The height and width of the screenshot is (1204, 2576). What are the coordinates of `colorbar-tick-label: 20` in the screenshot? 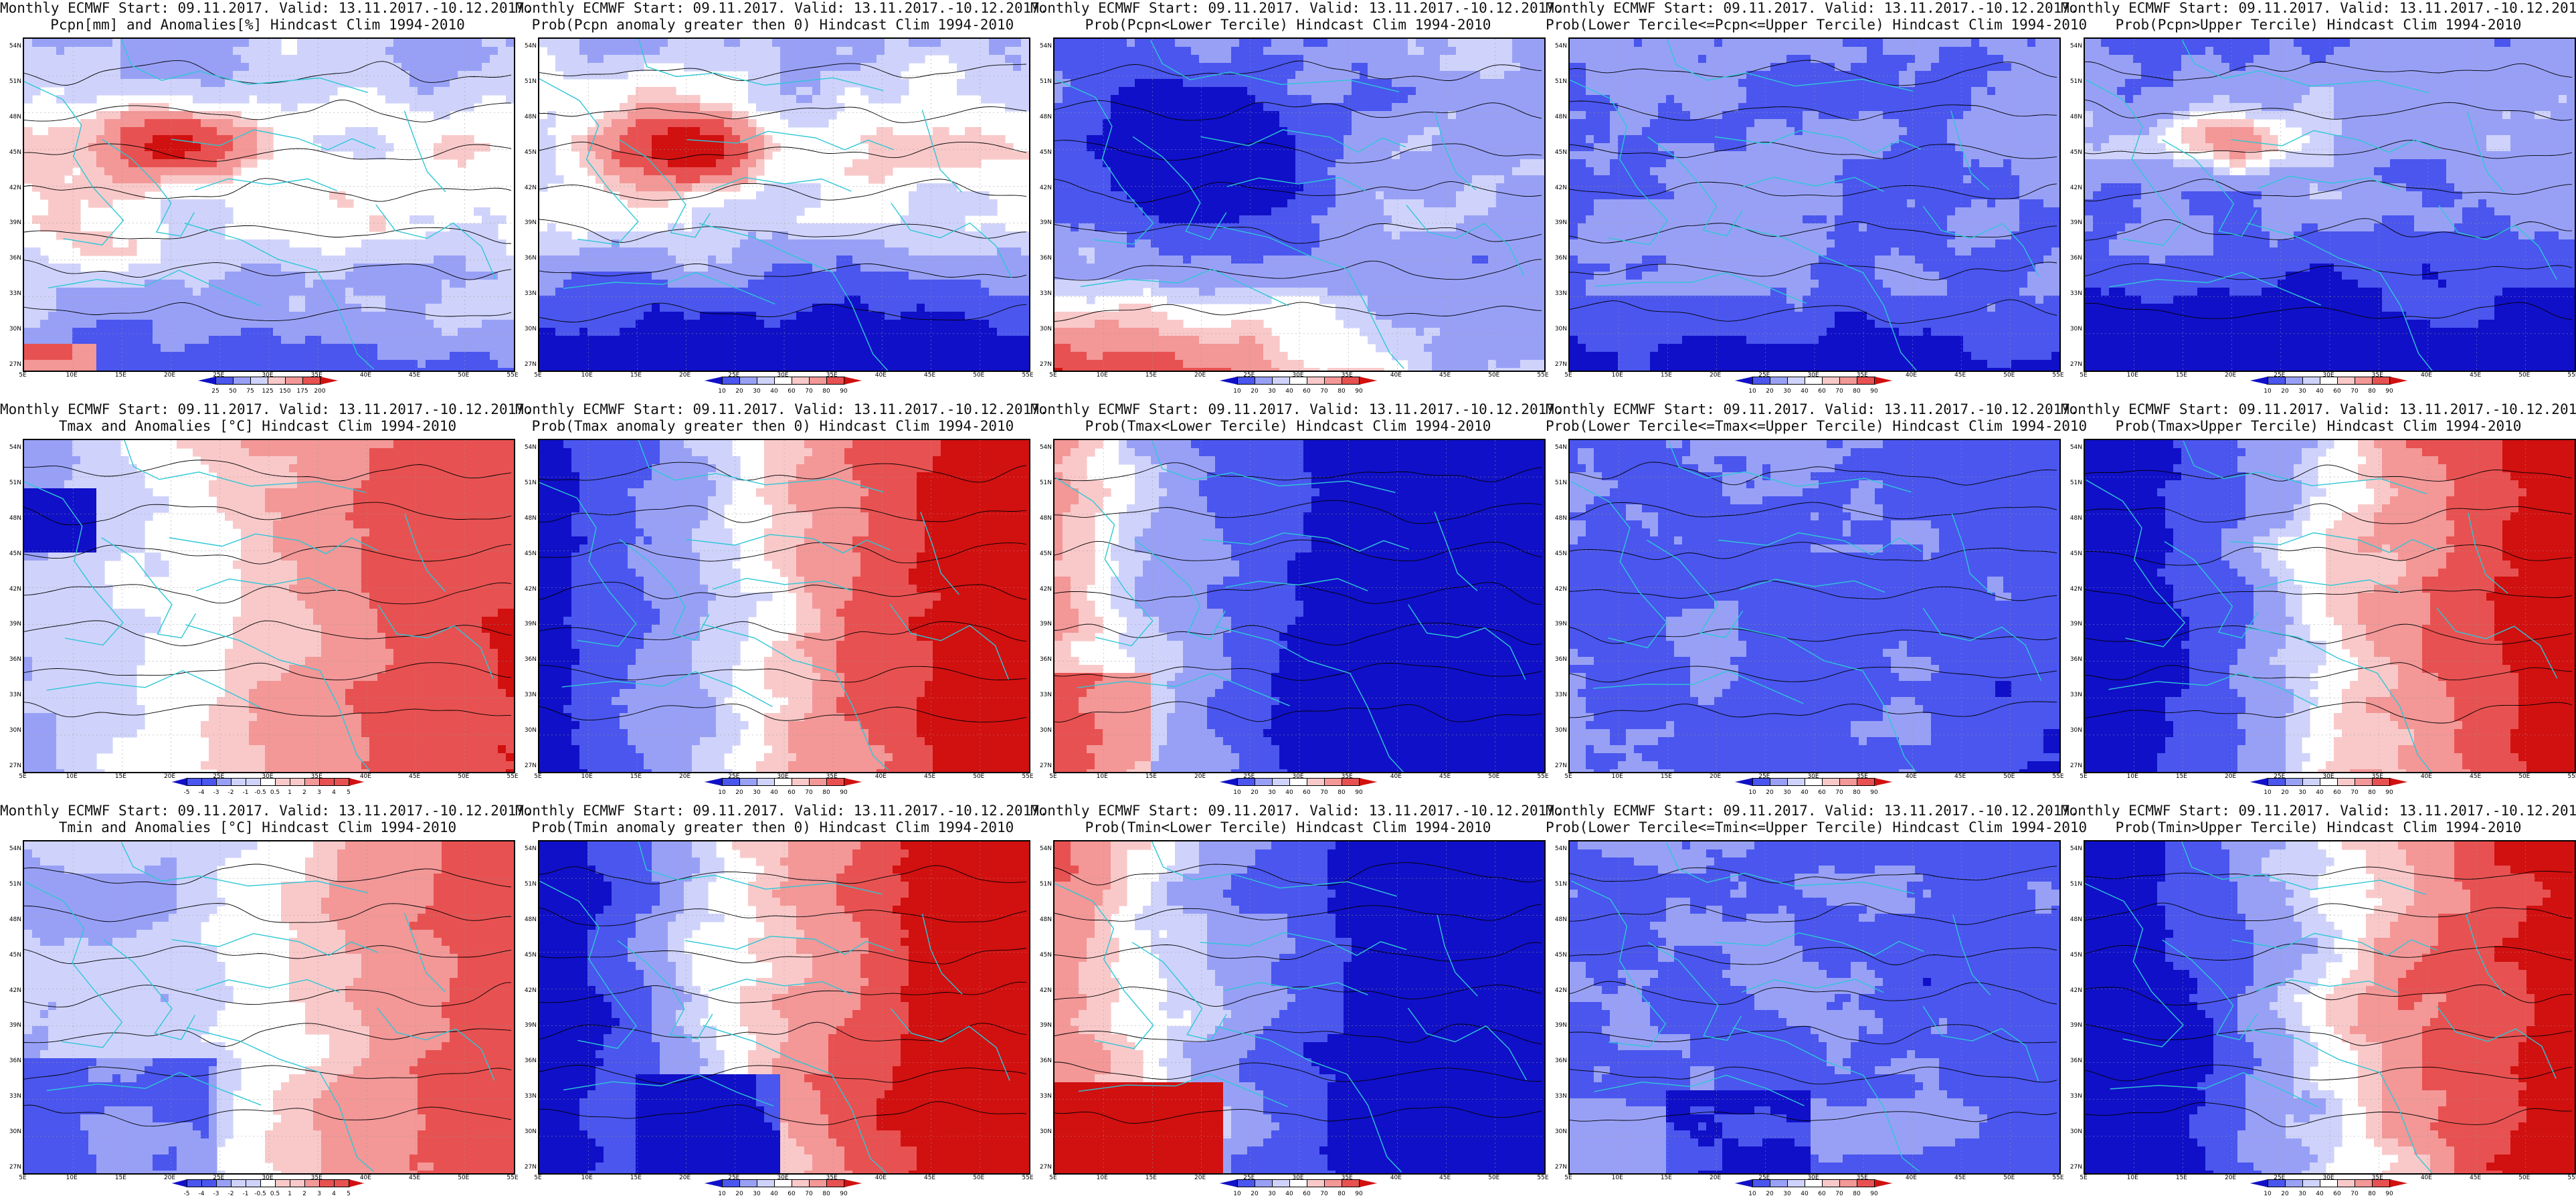 It's located at (1769, 792).